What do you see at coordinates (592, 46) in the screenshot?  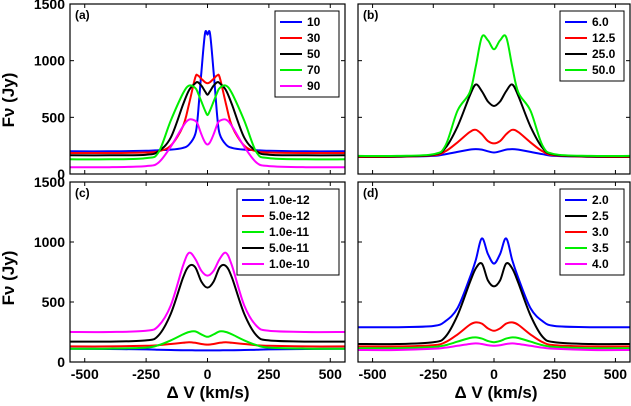 I see `legend: 6.0 12.5 25.0 50.0` at bounding box center [592, 46].